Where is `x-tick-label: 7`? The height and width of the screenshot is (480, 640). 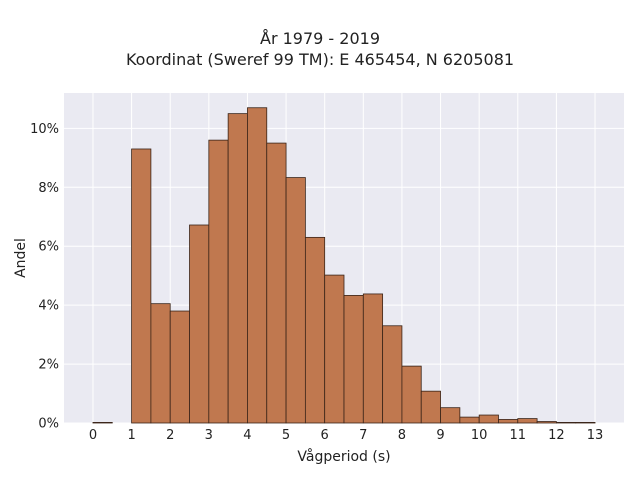
x-tick-label: 7 is located at coordinates (363, 435).